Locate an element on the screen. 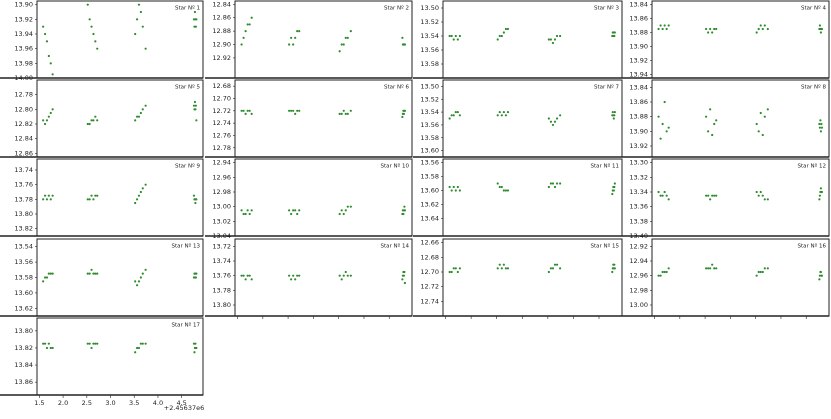 This screenshot has height=419, width=831. y-tick-label: 12.84 is located at coordinates (221, 4).